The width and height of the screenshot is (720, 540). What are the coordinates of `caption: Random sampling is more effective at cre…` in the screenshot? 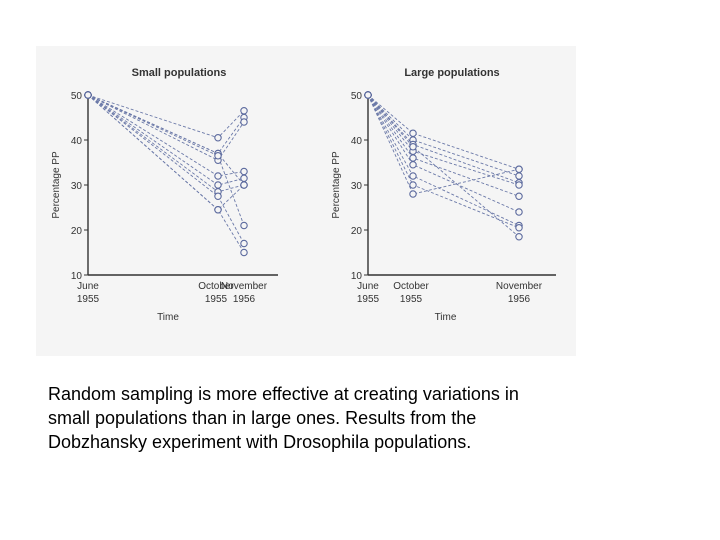 It's located at (328, 418).